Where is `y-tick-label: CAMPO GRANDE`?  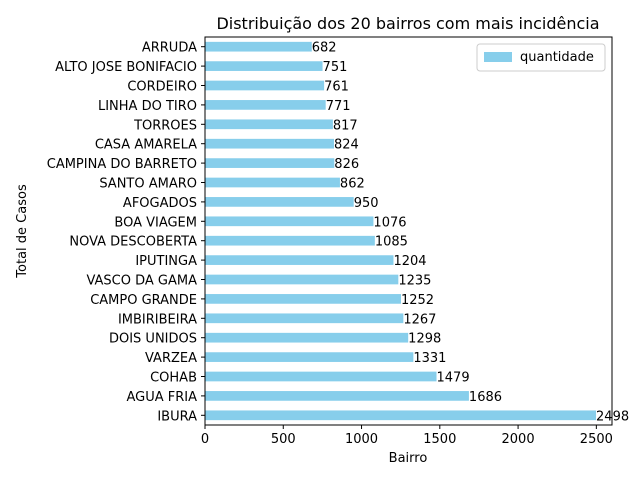
y-tick-label: CAMPO GRANDE is located at coordinates (143, 300).